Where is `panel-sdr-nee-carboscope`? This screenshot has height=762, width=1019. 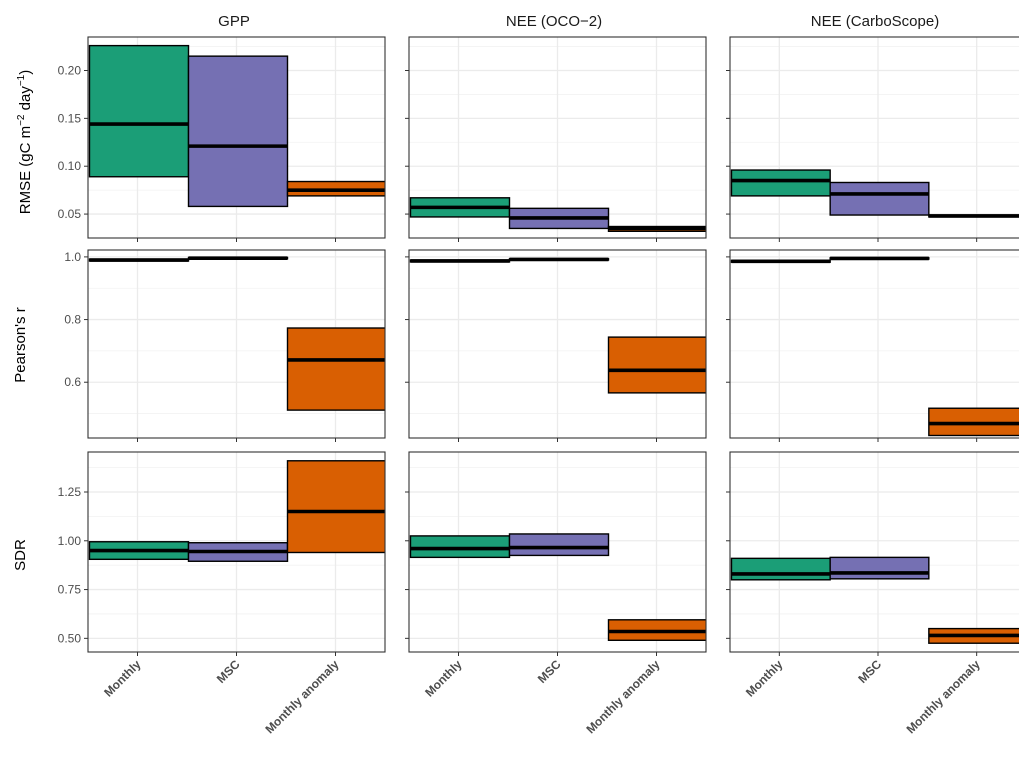 panel-sdr-nee-carboscope is located at coordinates (872, 553).